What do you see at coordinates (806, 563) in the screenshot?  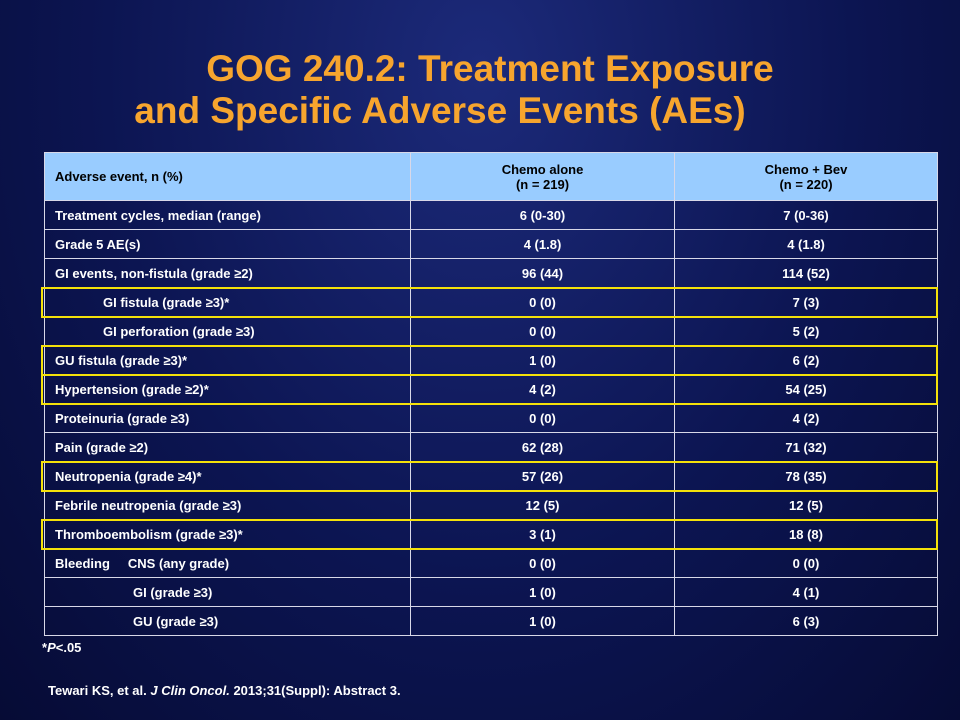 I see `chemo-bev-value: 0 (0)` at bounding box center [806, 563].